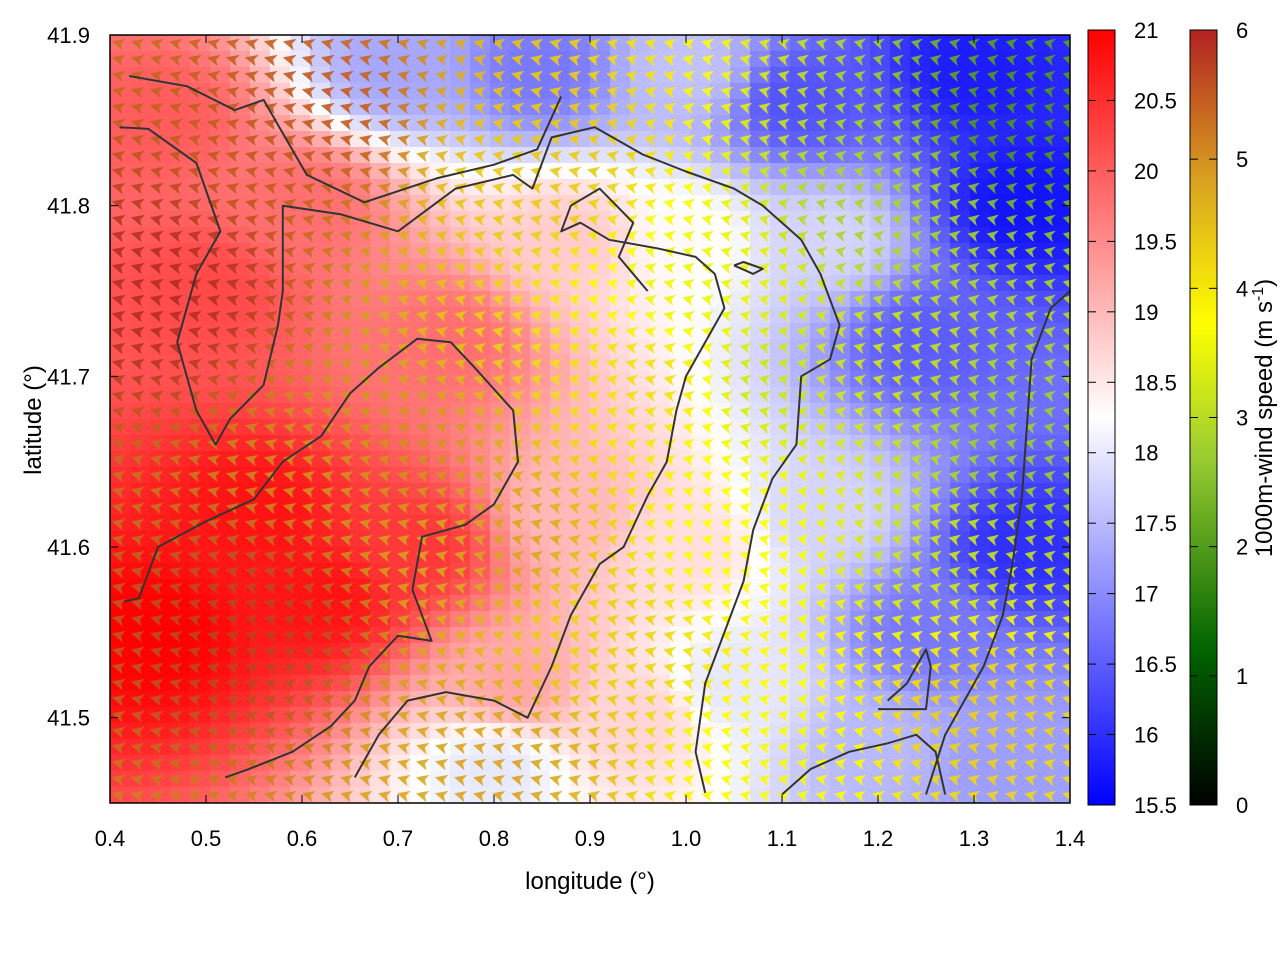 This screenshot has height=960, width=1280. What do you see at coordinates (1242, 547) in the screenshot?
I see `colorbar-tick-label: 2` at bounding box center [1242, 547].